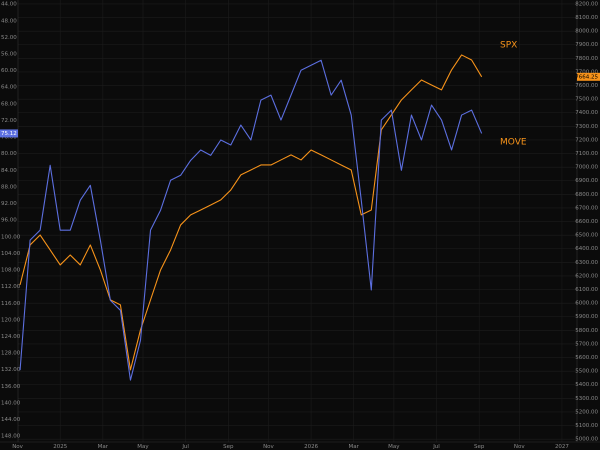 This screenshot has height=450, width=600. I want to click on last-value-label: 75.12, so click(9, 134).